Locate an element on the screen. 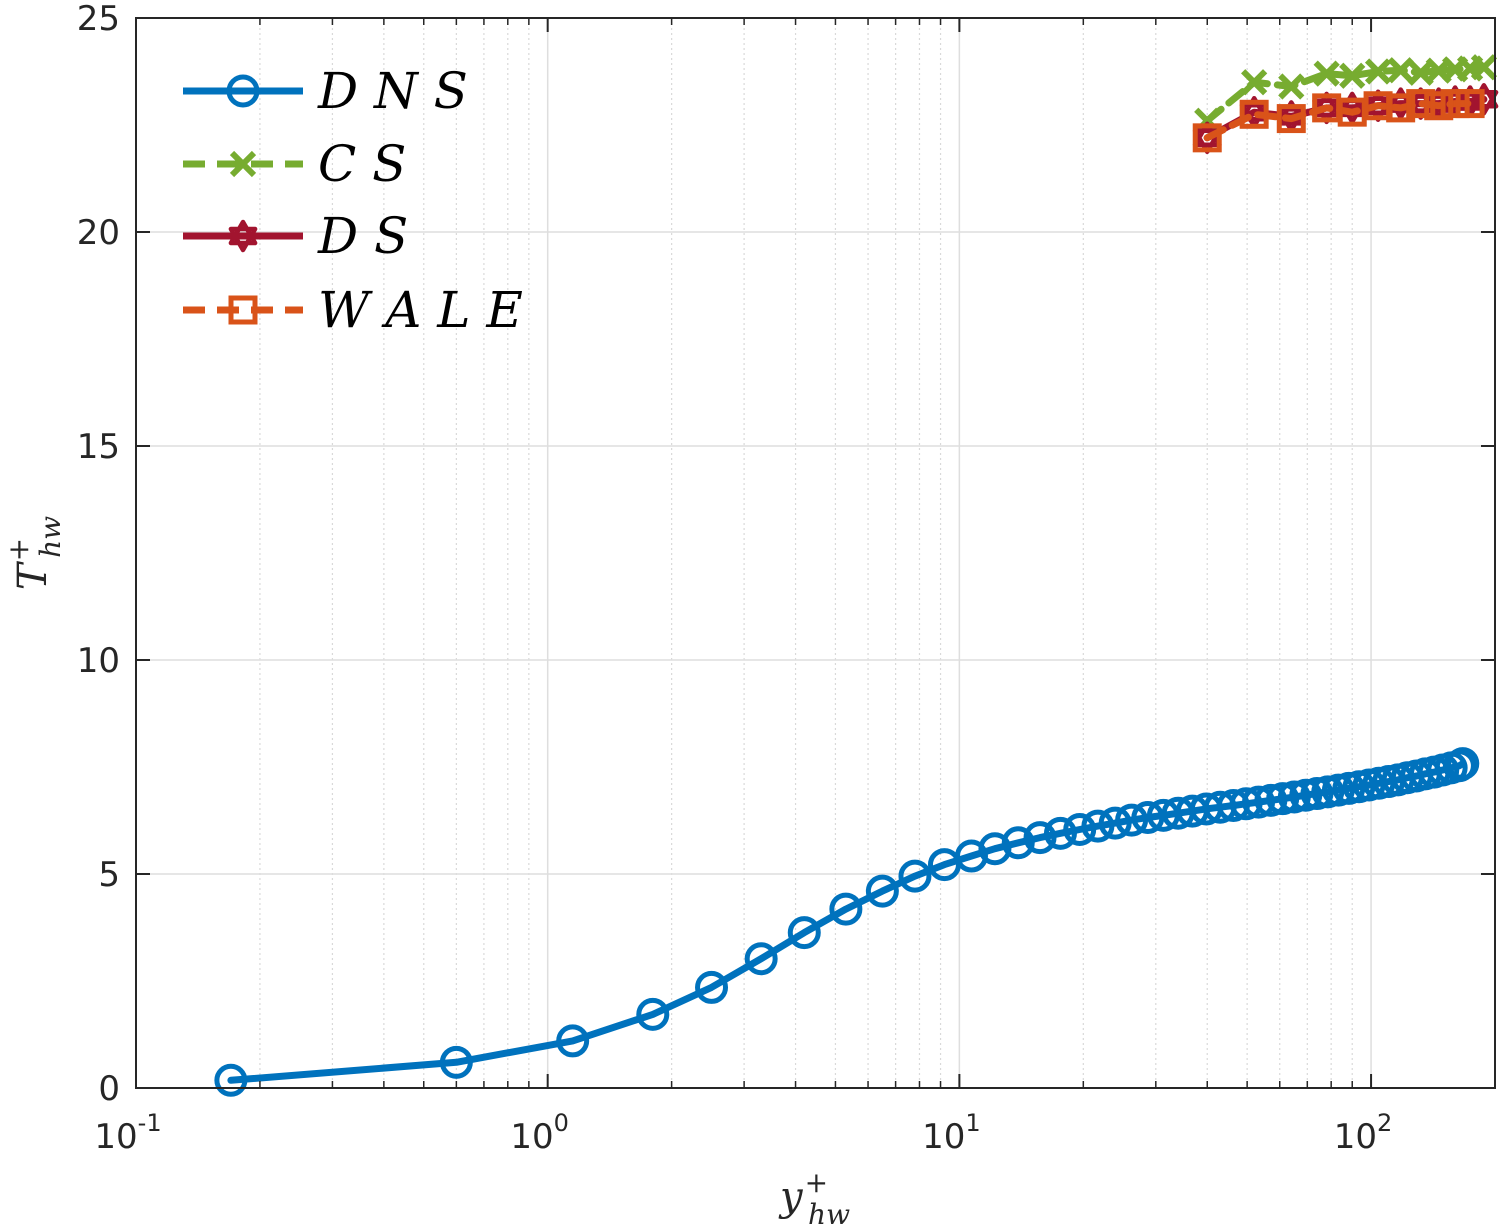 This screenshot has width=1503, height=1227. legend-label: D N S is located at coordinates (392, 91).